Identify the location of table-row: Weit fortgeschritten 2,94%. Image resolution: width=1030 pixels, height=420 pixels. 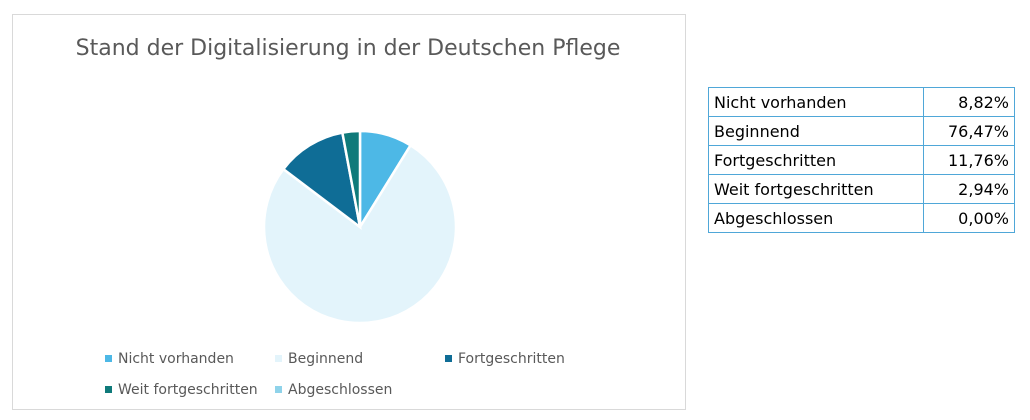
(861, 189).